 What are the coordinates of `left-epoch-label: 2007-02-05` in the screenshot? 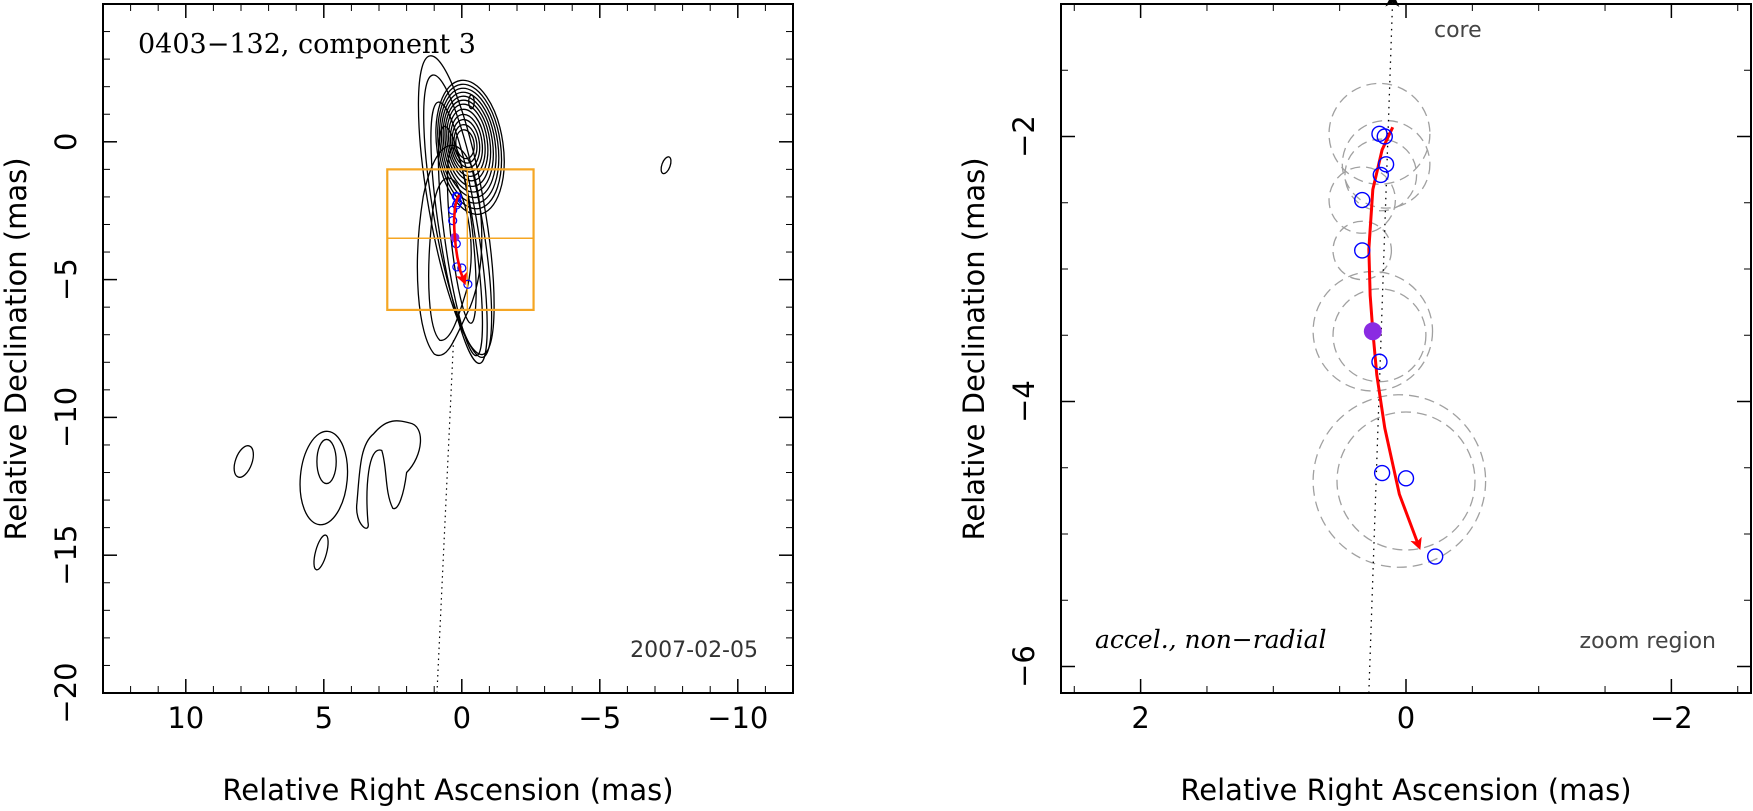 It's located at (694, 650).